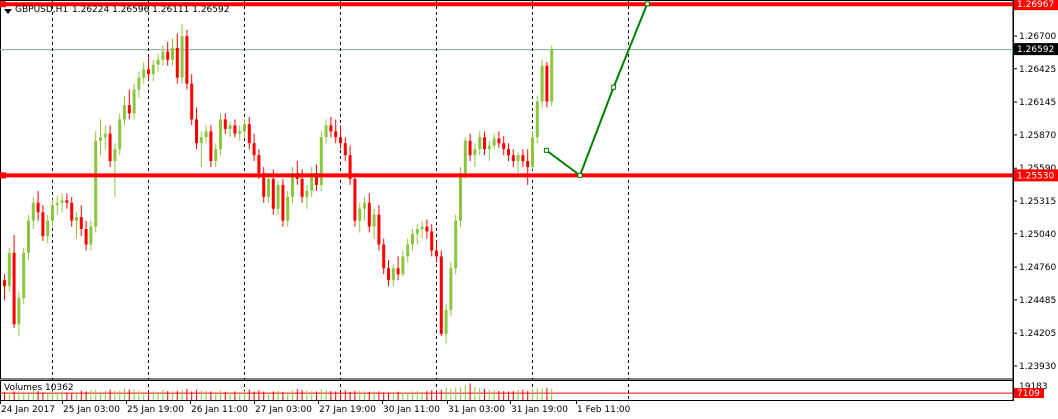 Image resolution: width=1058 pixels, height=419 pixels. I want to click on price-tick-label: 1.26145, so click(1037, 103).